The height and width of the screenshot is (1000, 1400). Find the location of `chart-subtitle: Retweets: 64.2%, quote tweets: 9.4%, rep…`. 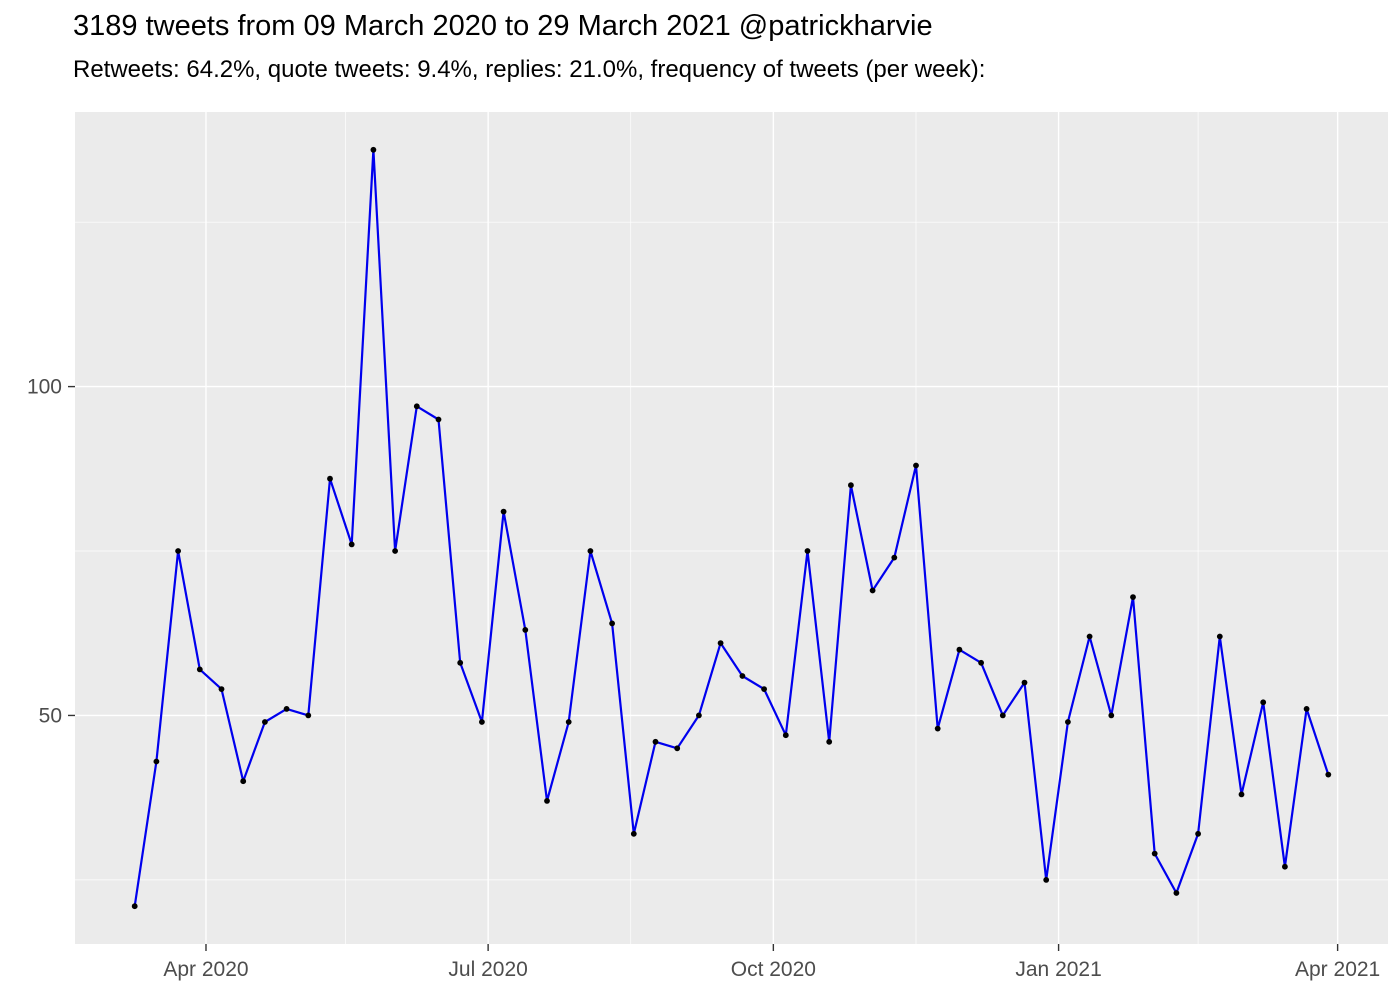

chart-subtitle: Retweets: 64.2%, quote tweets: 9.4%, rep… is located at coordinates (529, 69).